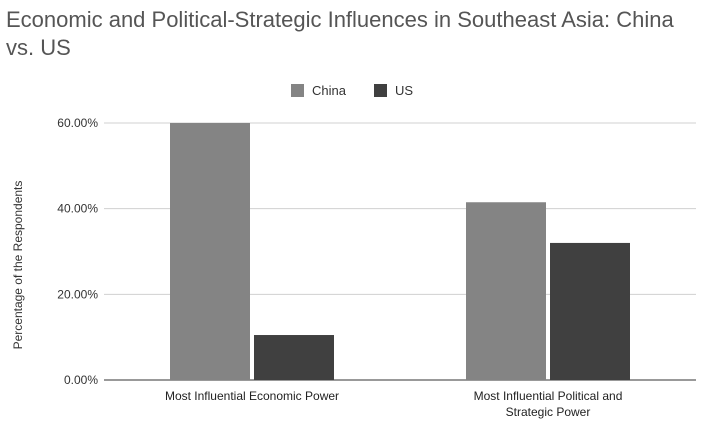 The height and width of the screenshot is (424, 704). I want to click on legend-swatch-china, so click(297, 90).